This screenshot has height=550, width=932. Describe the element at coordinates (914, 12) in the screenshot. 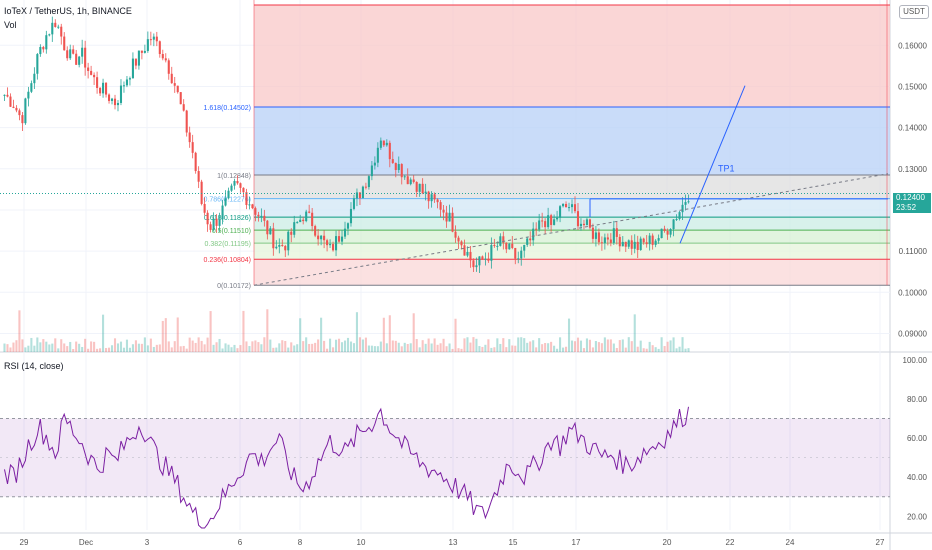

I see `currency-badge: USDT` at that location.